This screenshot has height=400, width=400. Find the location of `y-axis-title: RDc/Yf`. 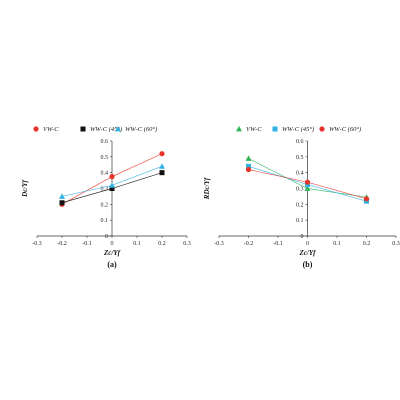

y-axis-title: RDc/Yf is located at coordinates (207, 188).